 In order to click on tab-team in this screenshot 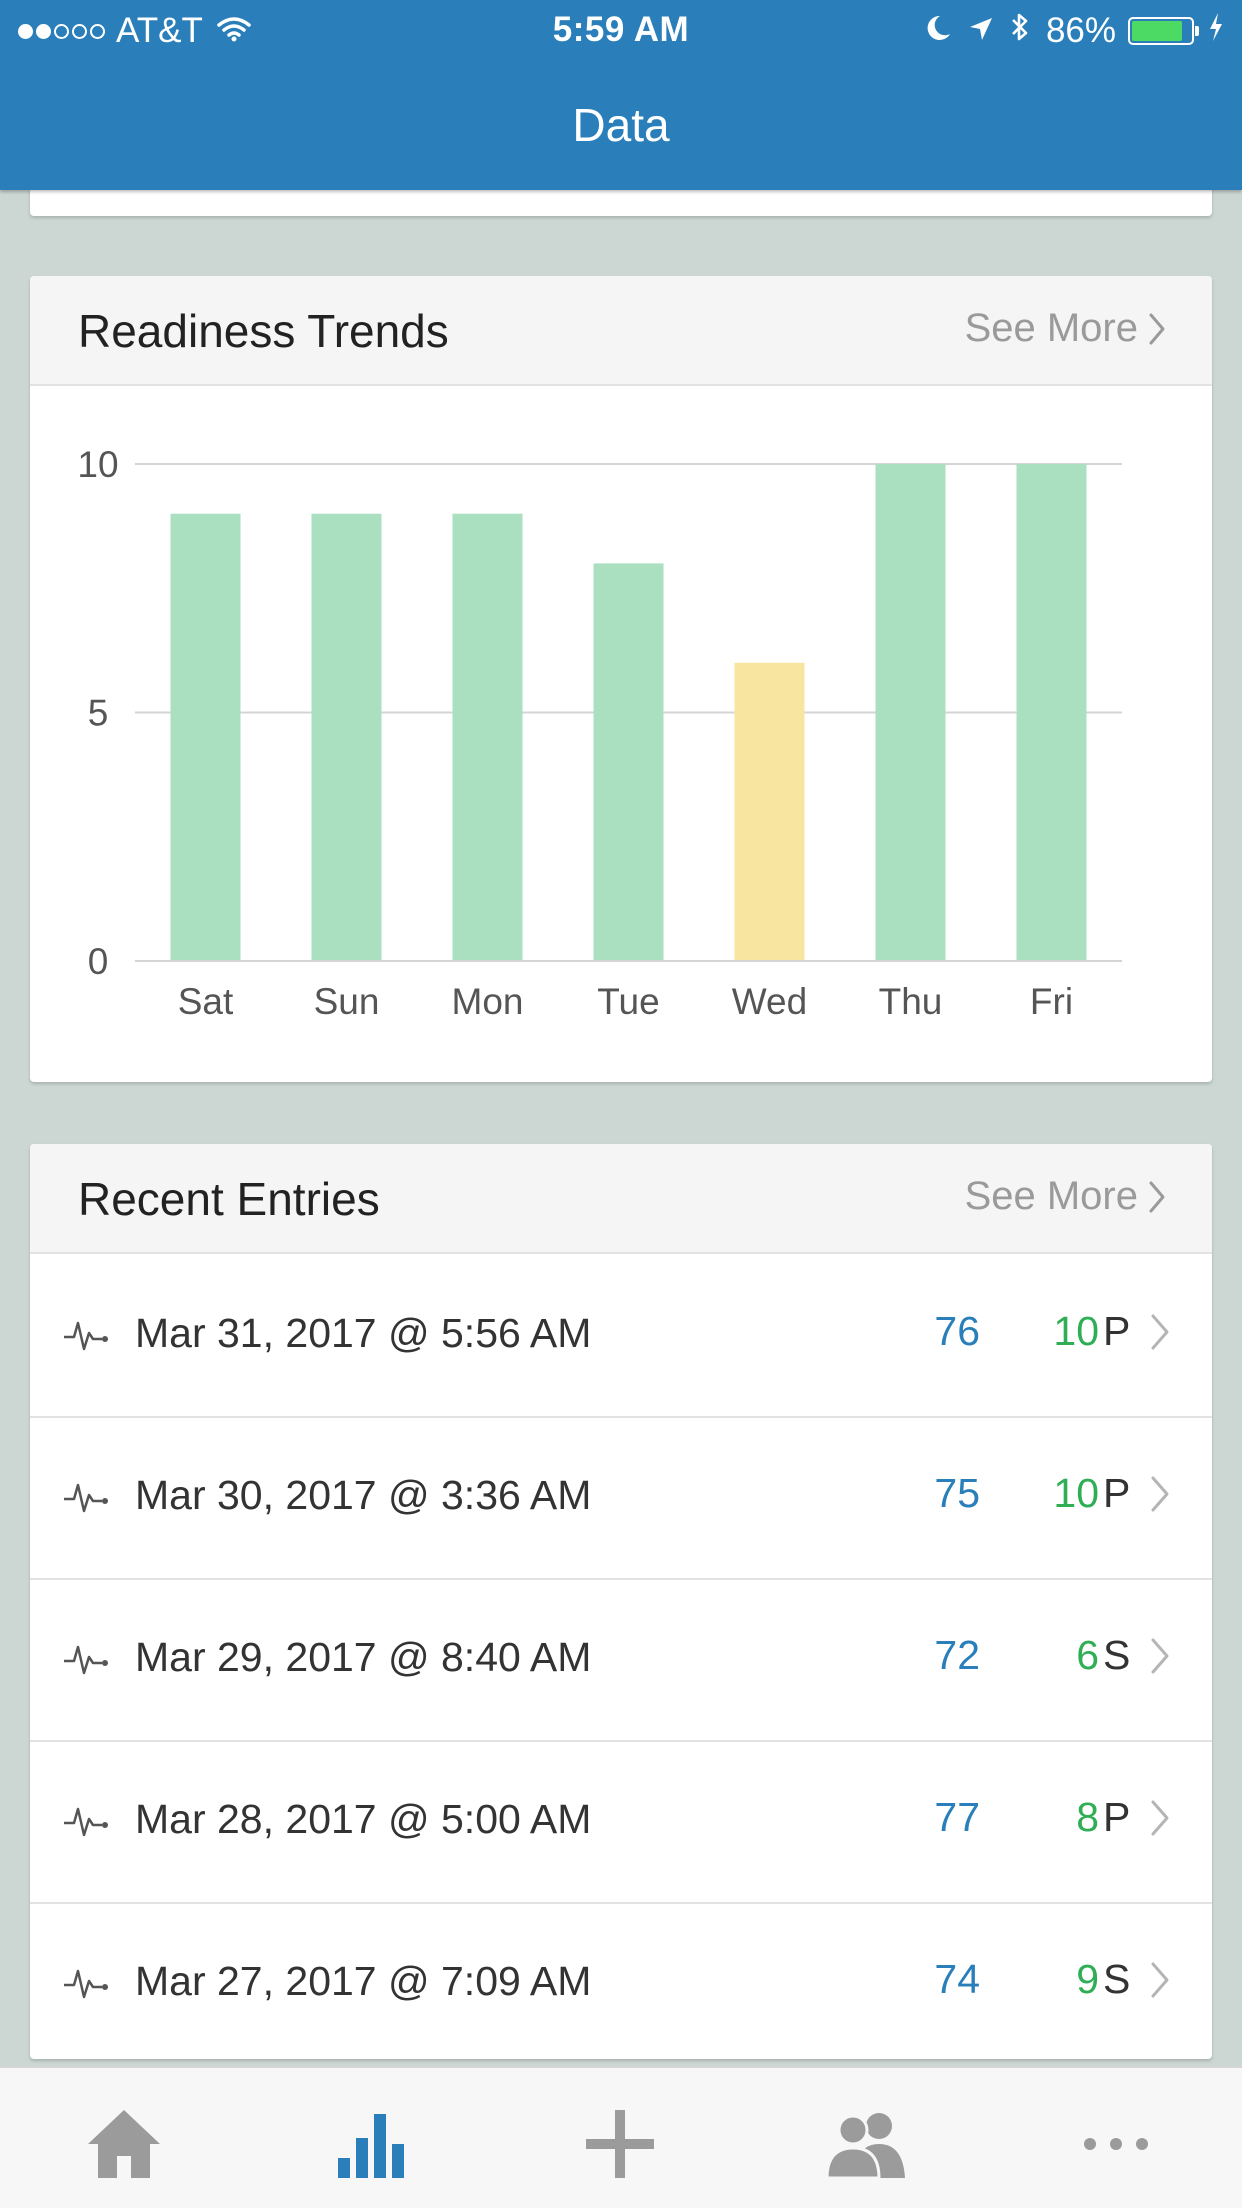, I will do `click(868, 2144)`.